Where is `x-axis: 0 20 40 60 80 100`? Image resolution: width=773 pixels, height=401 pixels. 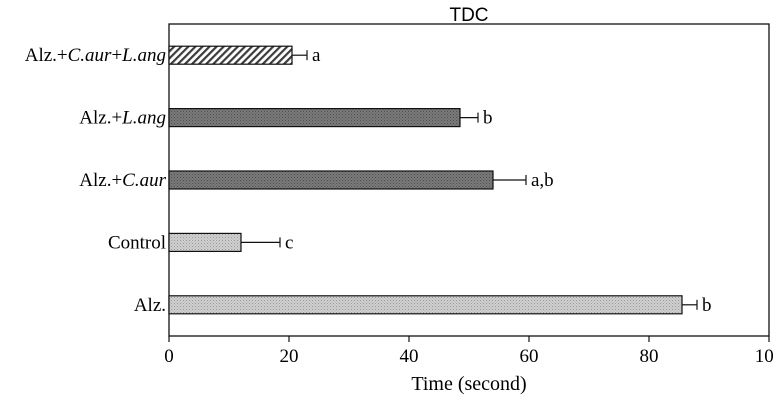 x-axis: 0 20 40 60 80 100 is located at coordinates (468, 351).